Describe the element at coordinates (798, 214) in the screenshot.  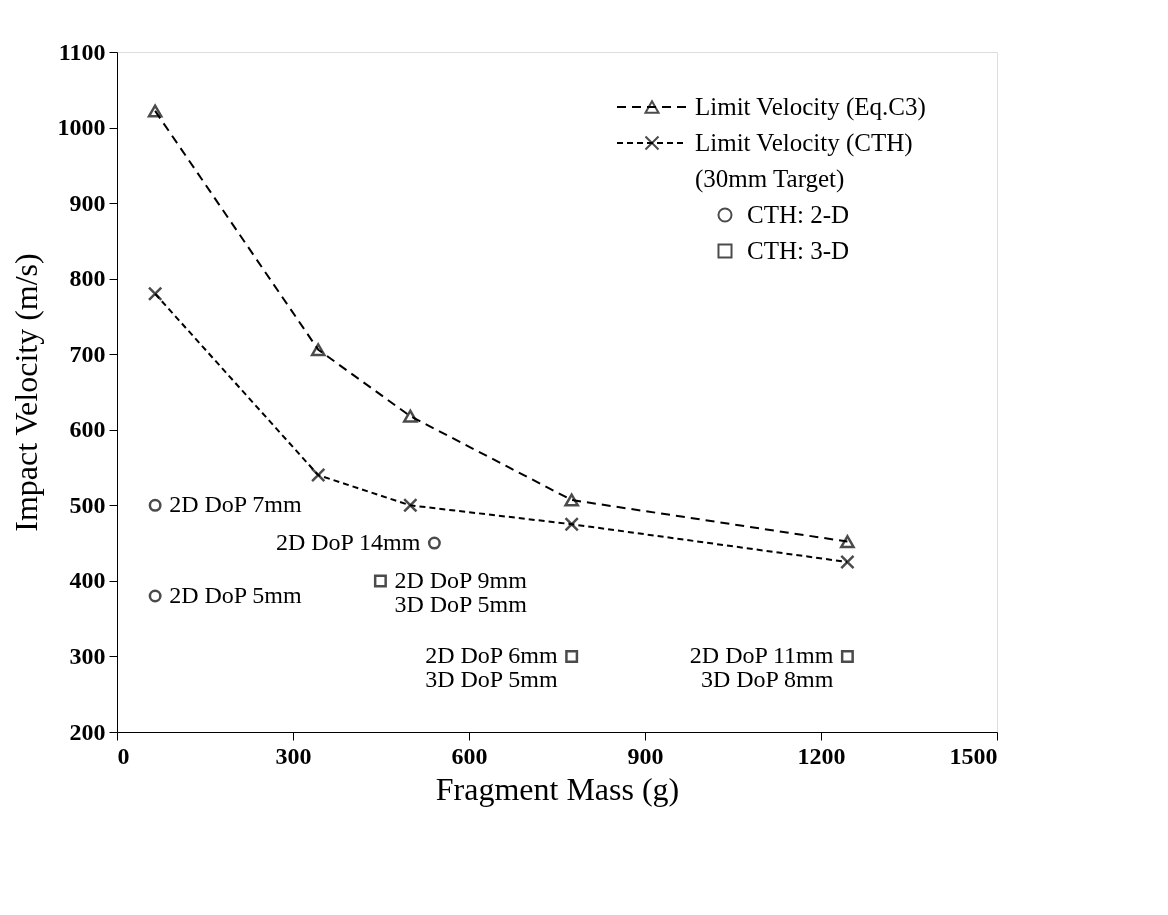
I see `legend-label: CTH: 2-D` at that location.